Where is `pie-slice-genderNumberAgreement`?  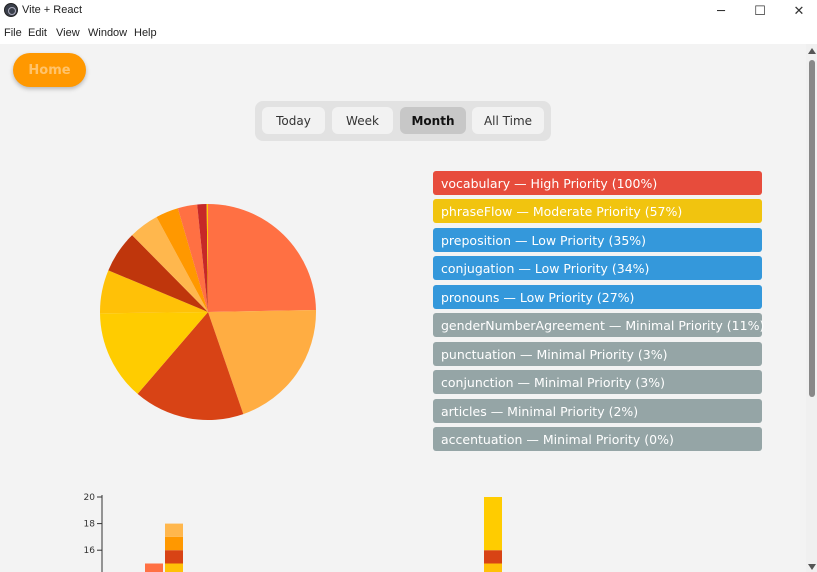
pie-slice-genderNumberAgreement is located at coordinates (158, 273).